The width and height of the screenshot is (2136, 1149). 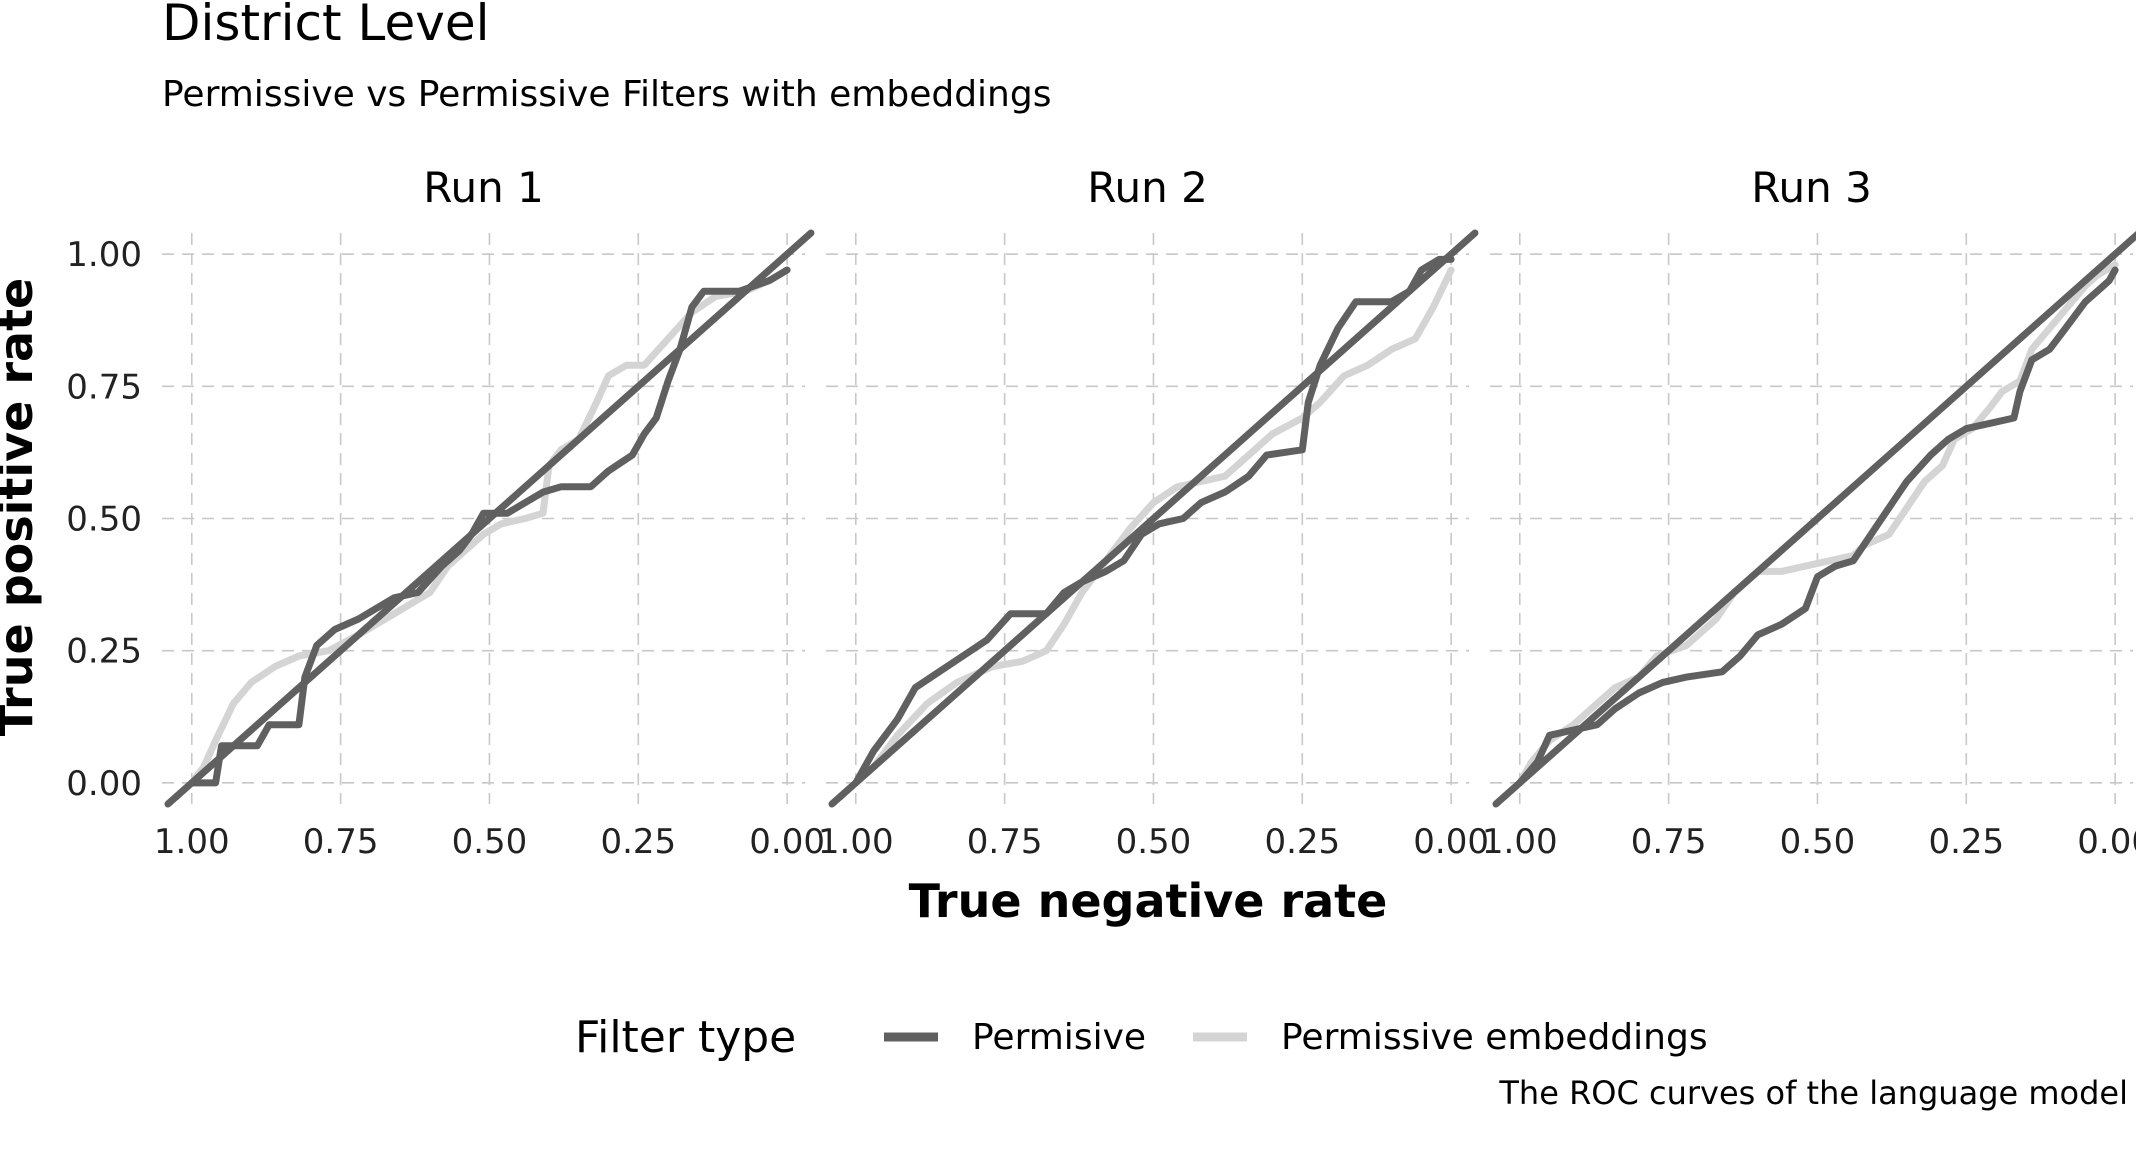 I want to click on legend-label-permissive-embeddings: Permissive embeddings, so click(x=1494, y=1037).